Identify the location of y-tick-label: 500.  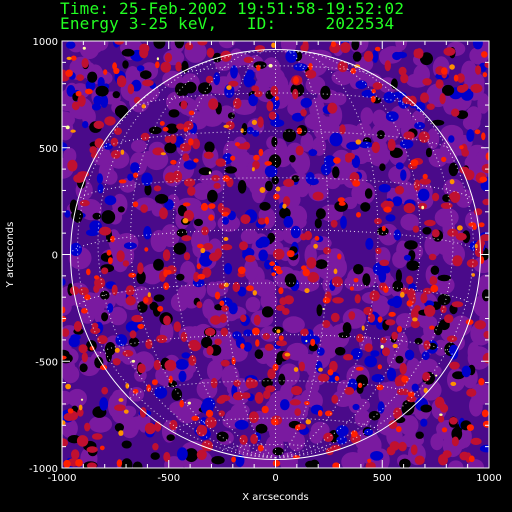
(48, 149).